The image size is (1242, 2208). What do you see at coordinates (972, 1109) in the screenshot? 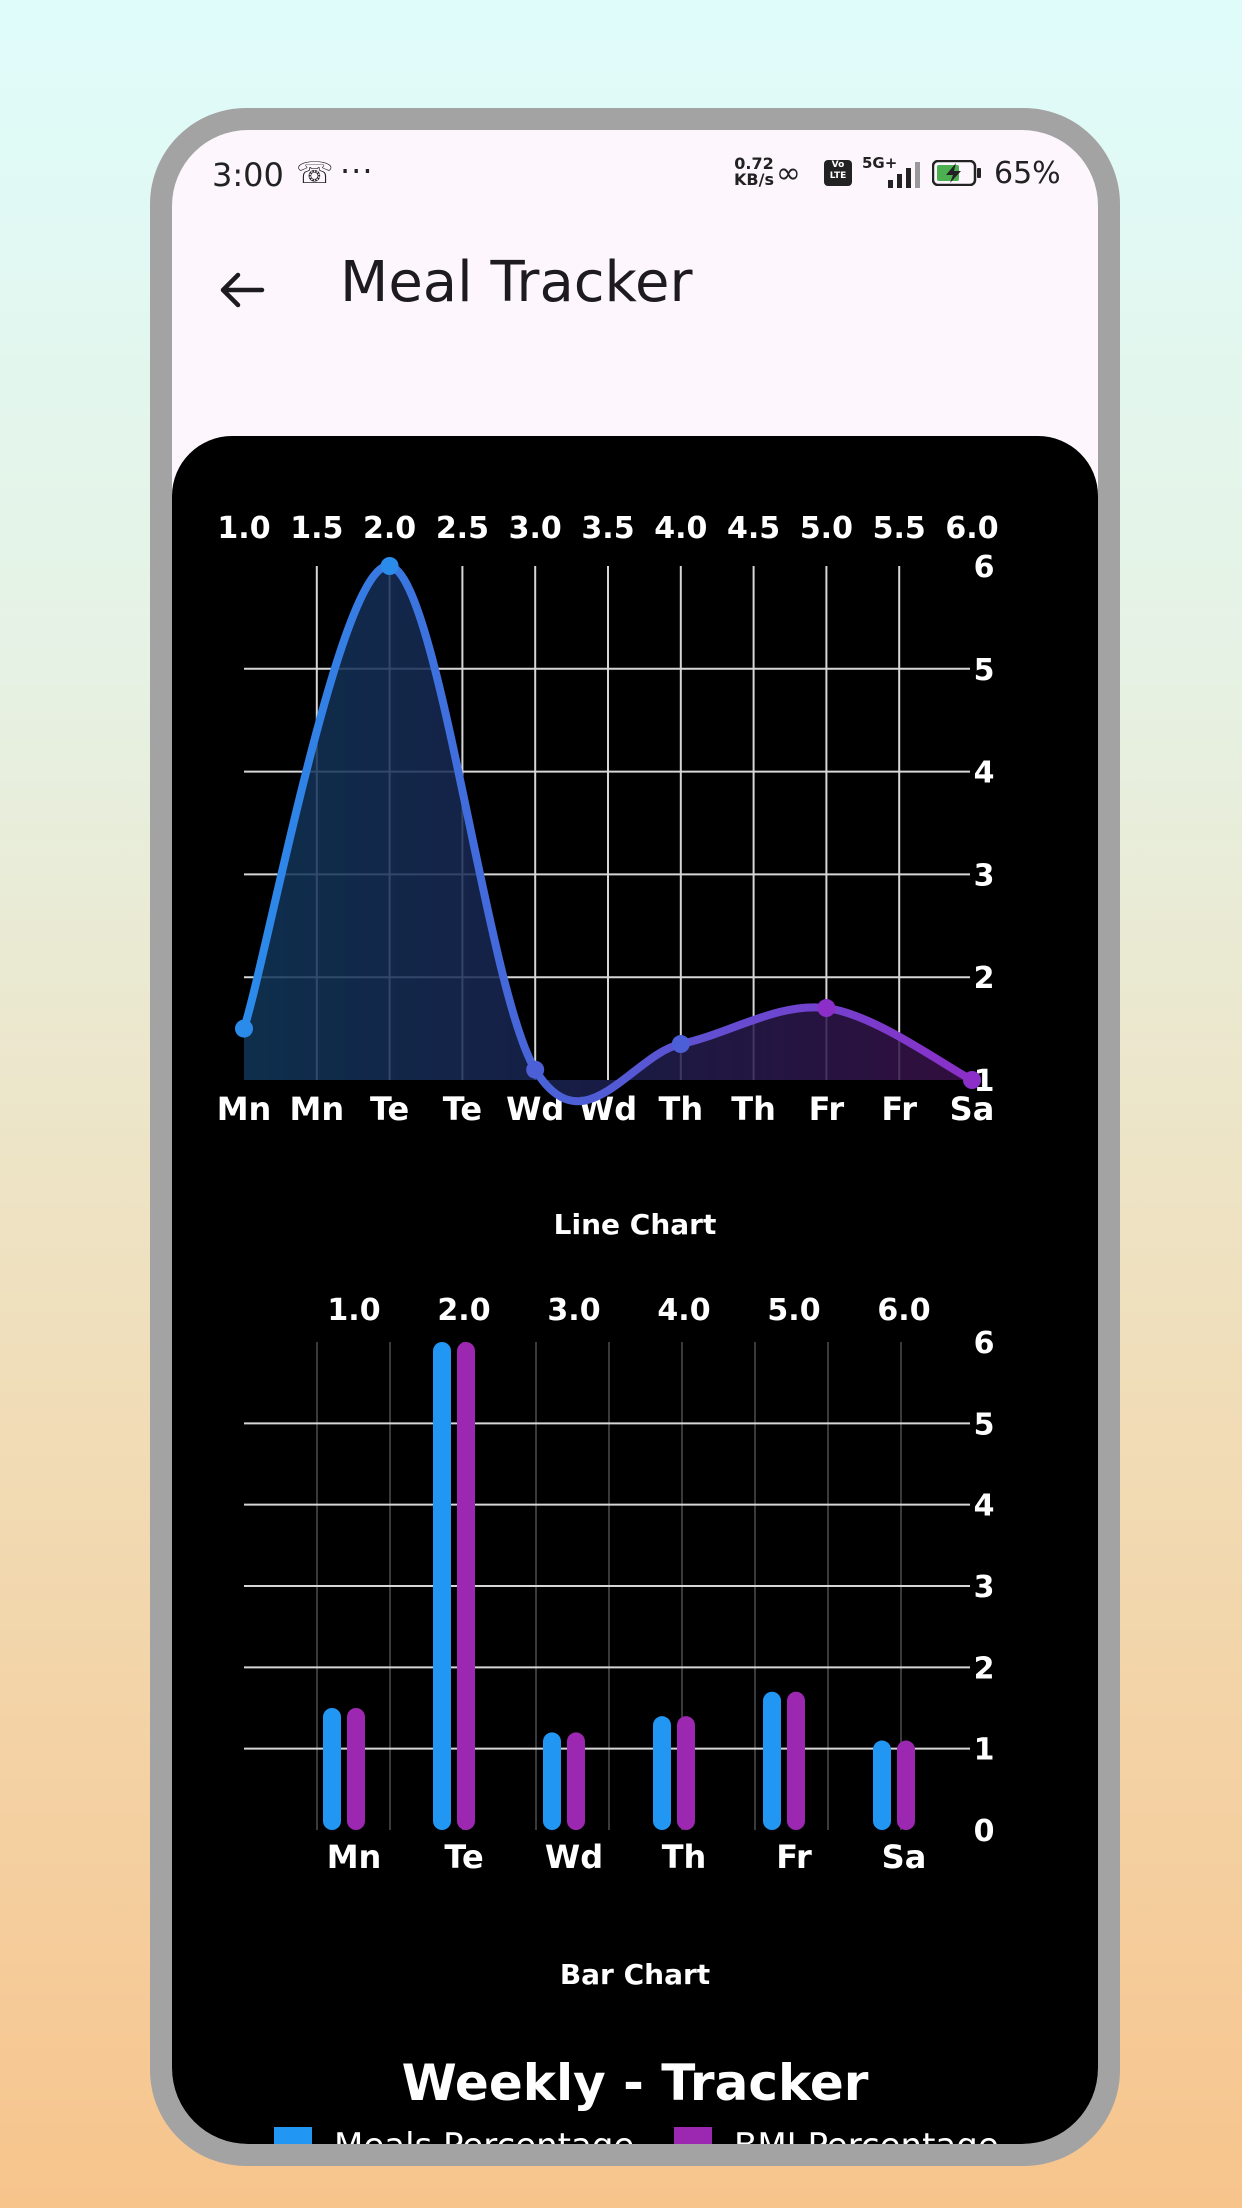
I see `line-chart-bottom-tick-label: Sa` at bounding box center [972, 1109].